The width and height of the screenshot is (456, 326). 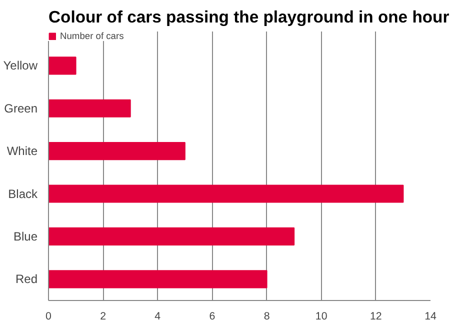 What do you see at coordinates (26, 279) in the screenshot?
I see `y-tick-label: Red` at bounding box center [26, 279].